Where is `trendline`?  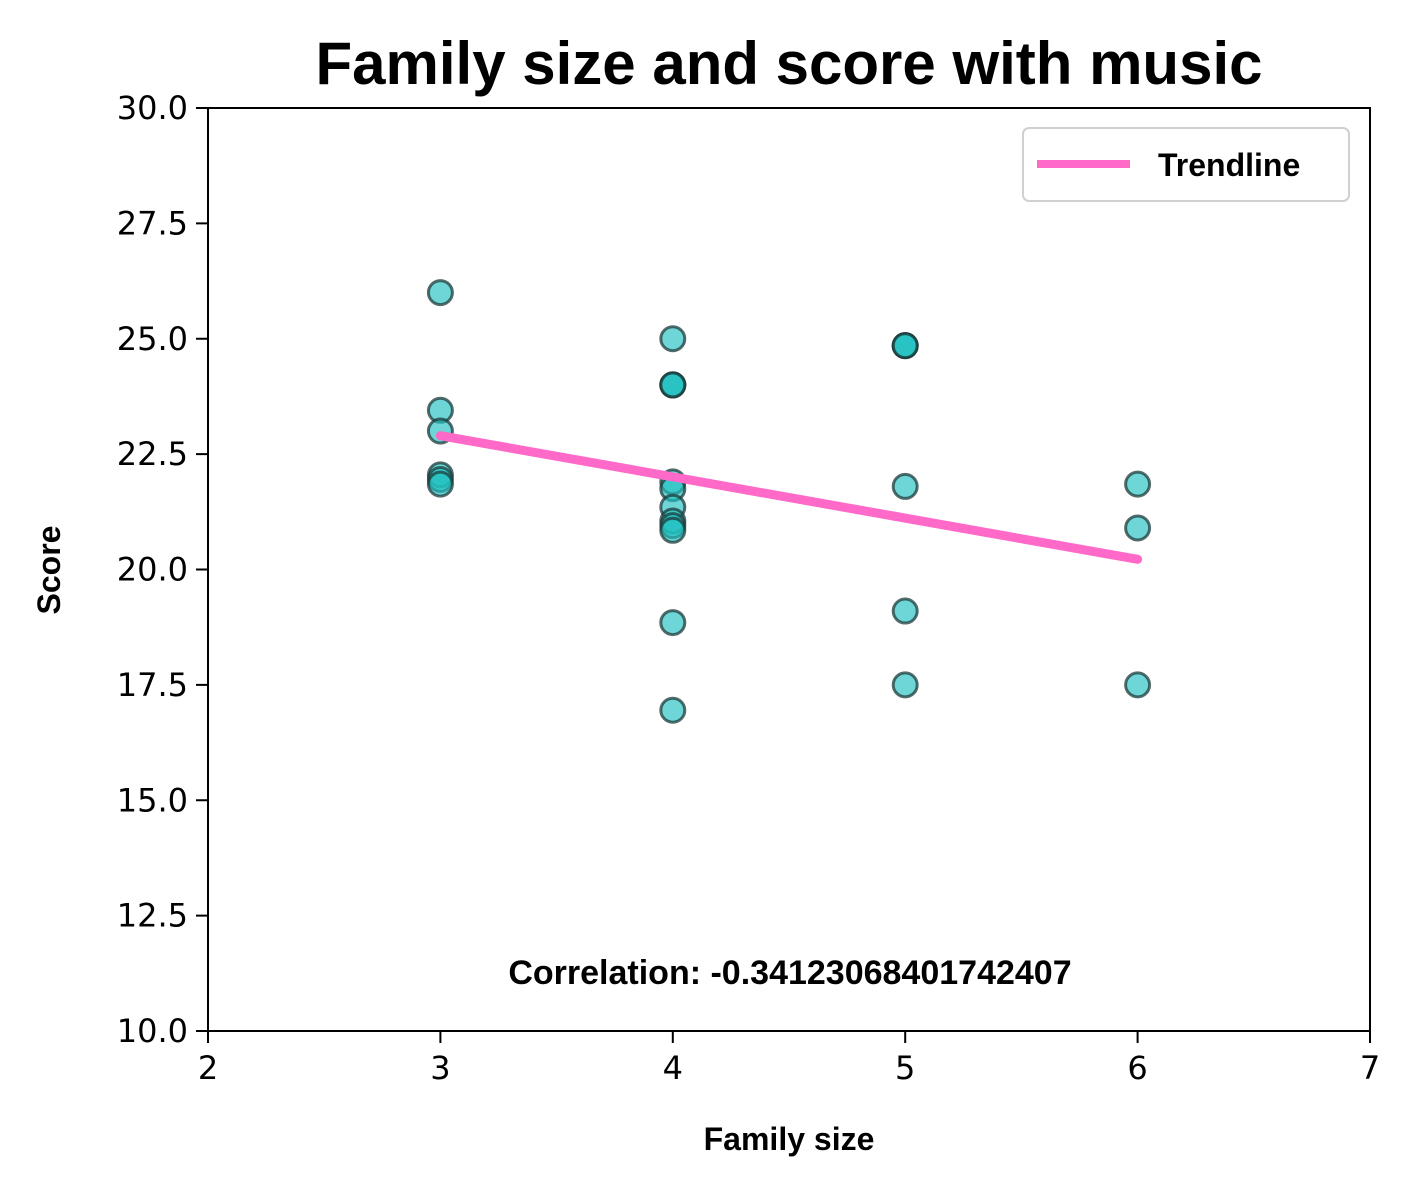
trendline is located at coordinates (789, 497).